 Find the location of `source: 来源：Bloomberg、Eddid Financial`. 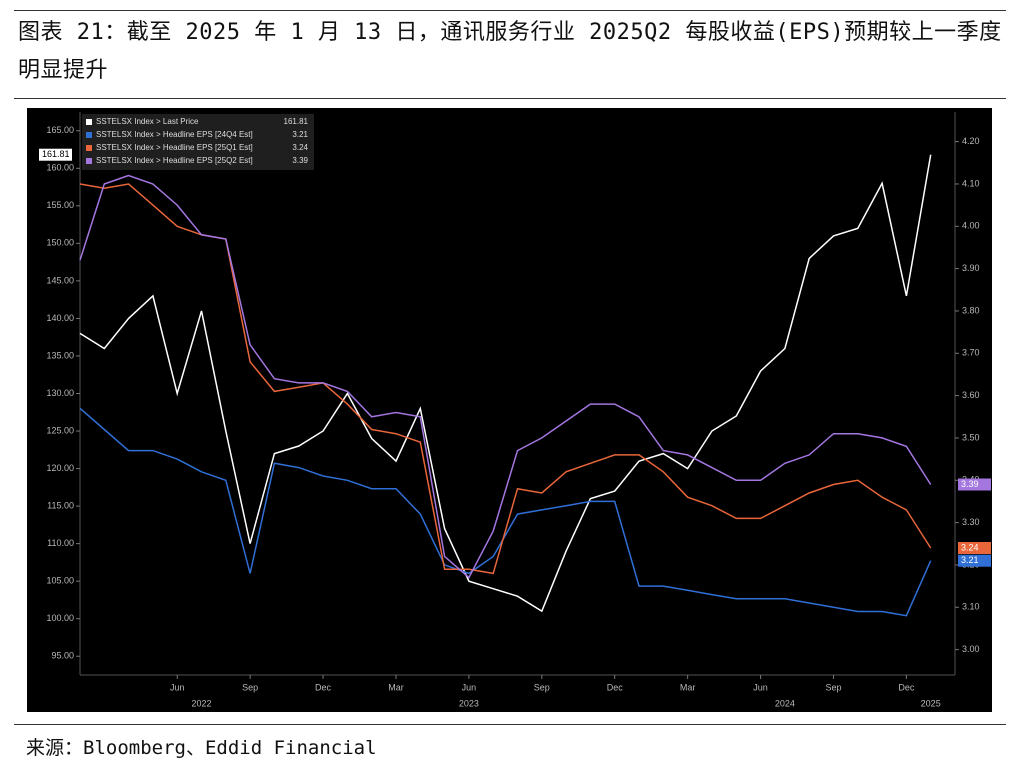

source: 来源：Bloomberg、Eddid Financial is located at coordinates (201, 748).